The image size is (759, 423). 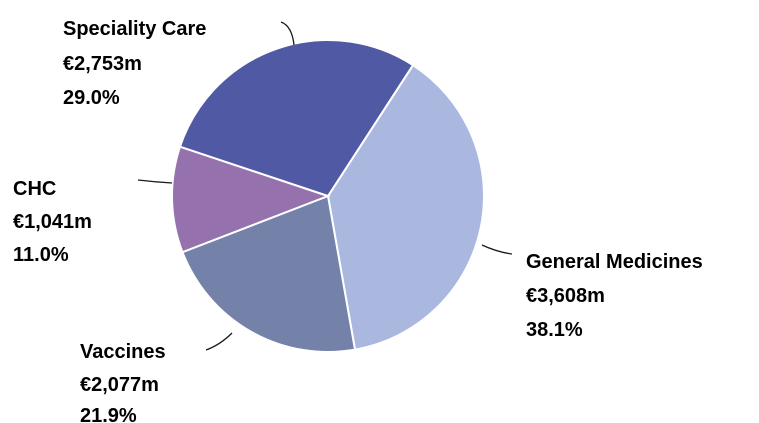 What do you see at coordinates (287, 33) in the screenshot?
I see `leader-line-speciality-care` at bounding box center [287, 33].